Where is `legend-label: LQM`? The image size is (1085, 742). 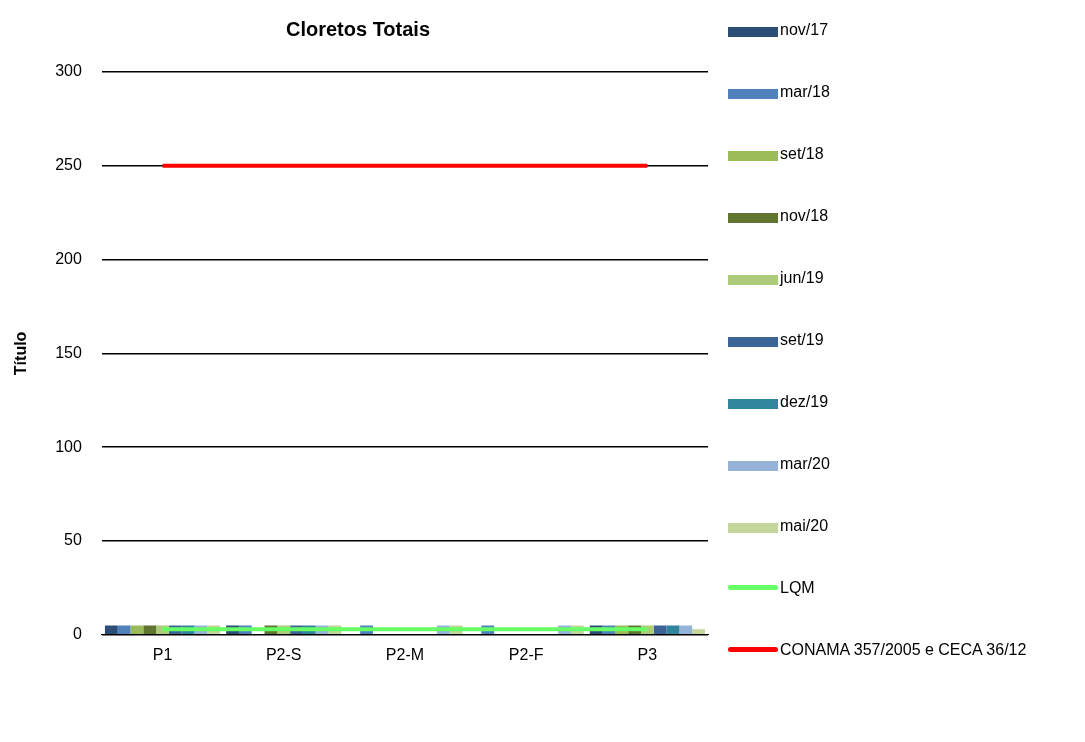
legend-label: LQM is located at coordinates (797, 588).